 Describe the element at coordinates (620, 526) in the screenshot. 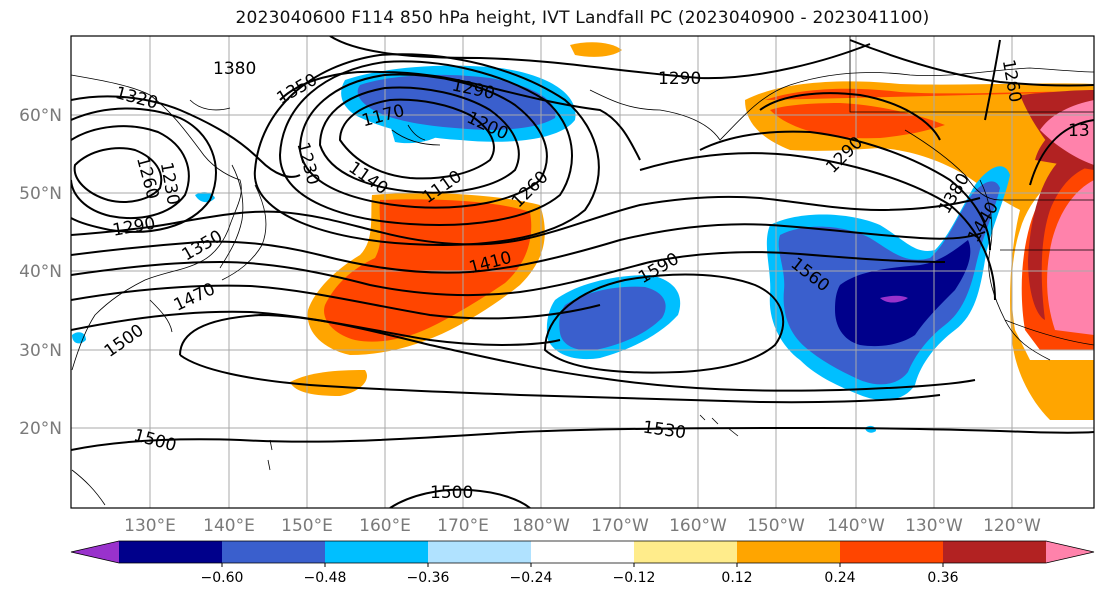

I see `lon-label: 170°W` at that location.